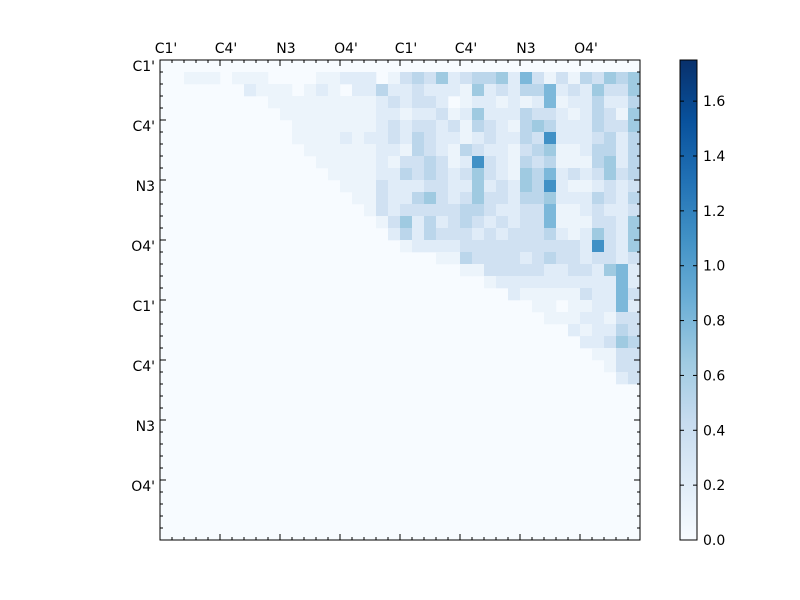 This screenshot has height=600, width=800. I want to click on y-tick-label: N3, so click(145, 187).